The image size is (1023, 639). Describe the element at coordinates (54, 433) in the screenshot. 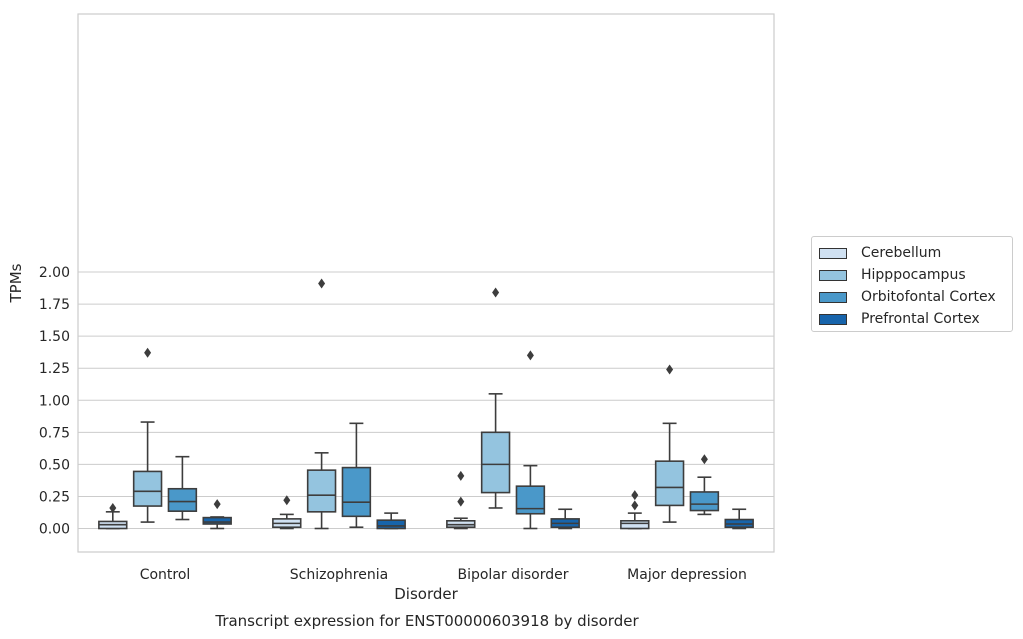

I see `y-tick-label: 0.75` at that location.